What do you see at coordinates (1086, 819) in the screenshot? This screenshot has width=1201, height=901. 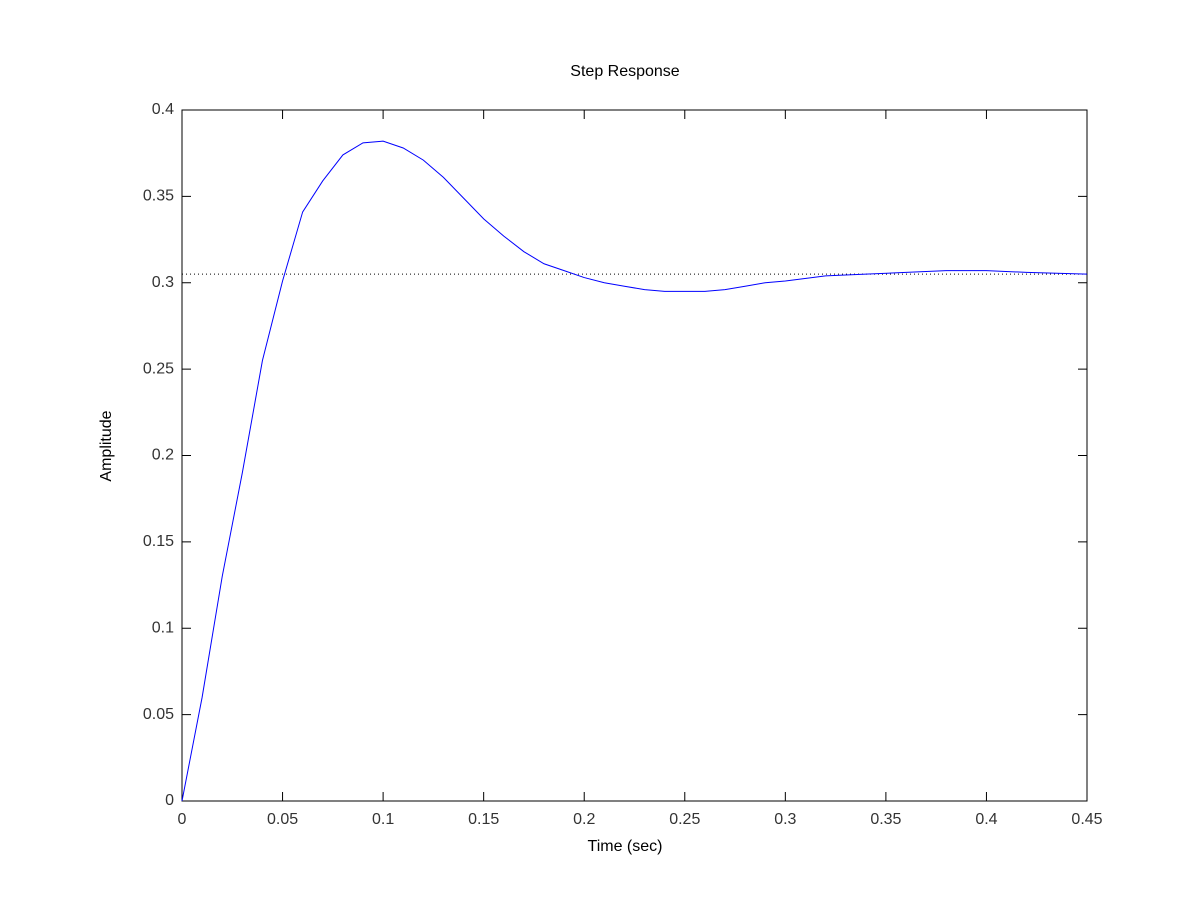 I see `x-tick-label: 0.45` at bounding box center [1086, 819].